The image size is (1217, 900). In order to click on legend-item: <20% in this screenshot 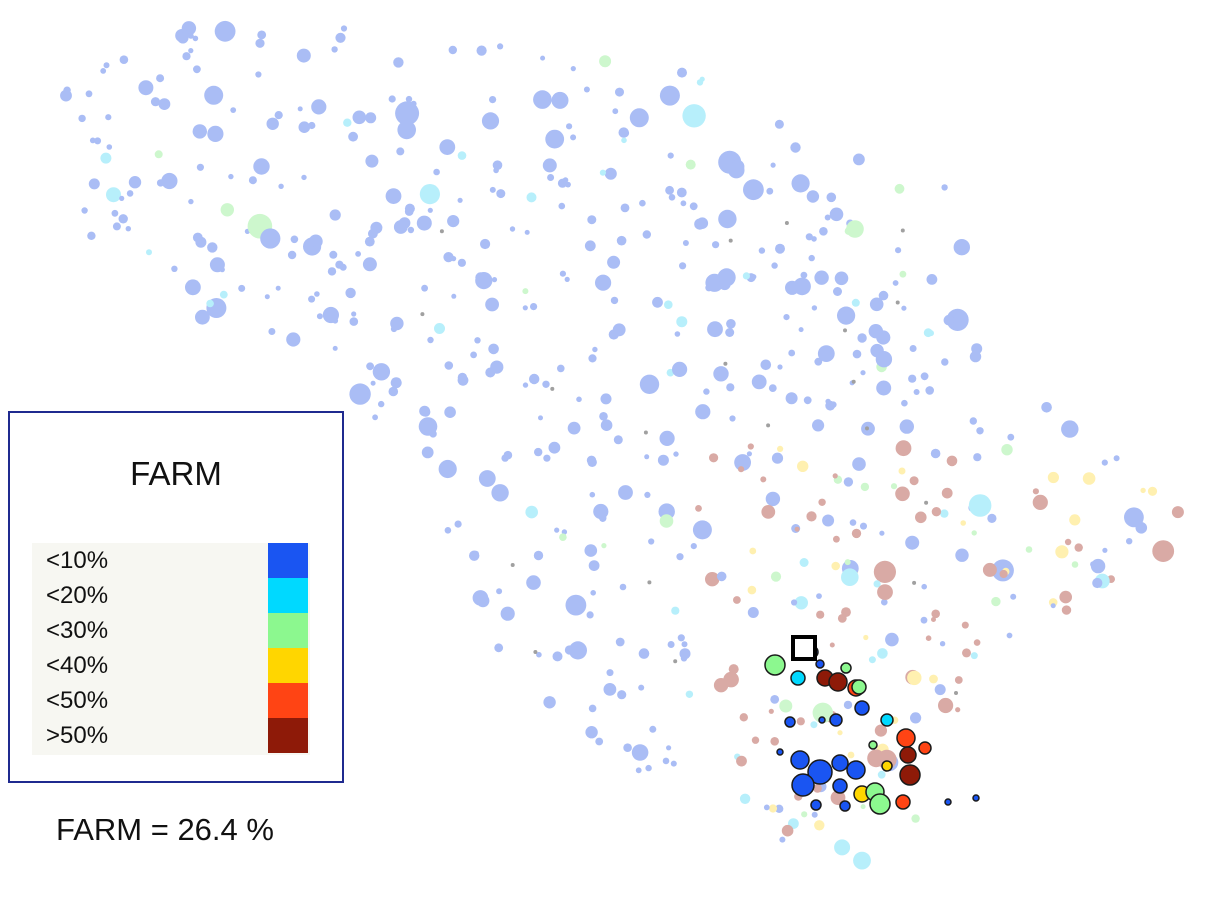, I will do `click(171, 595)`.